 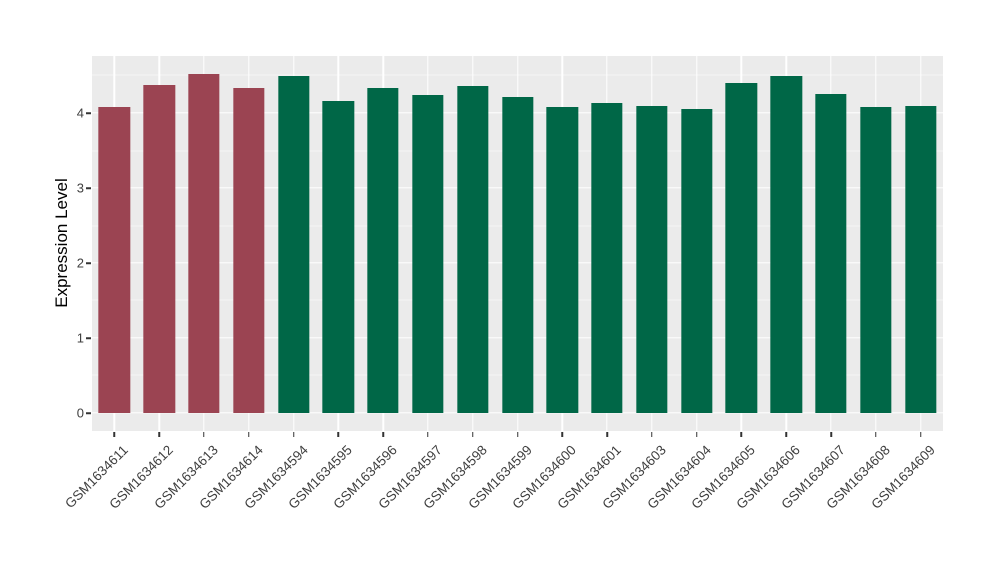 I want to click on bar-GSM1634597, so click(x=428, y=254).